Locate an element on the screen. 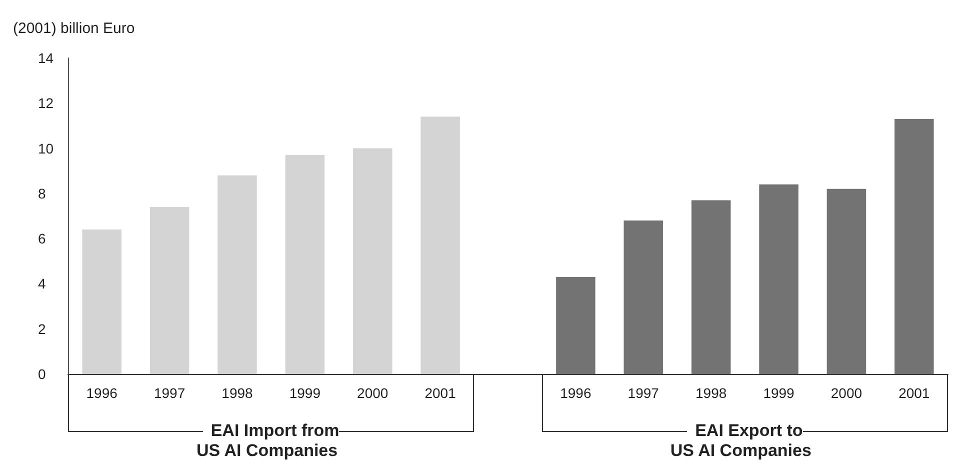  y-axis-title: (2001) billion Euro is located at coordinates (74, 28).